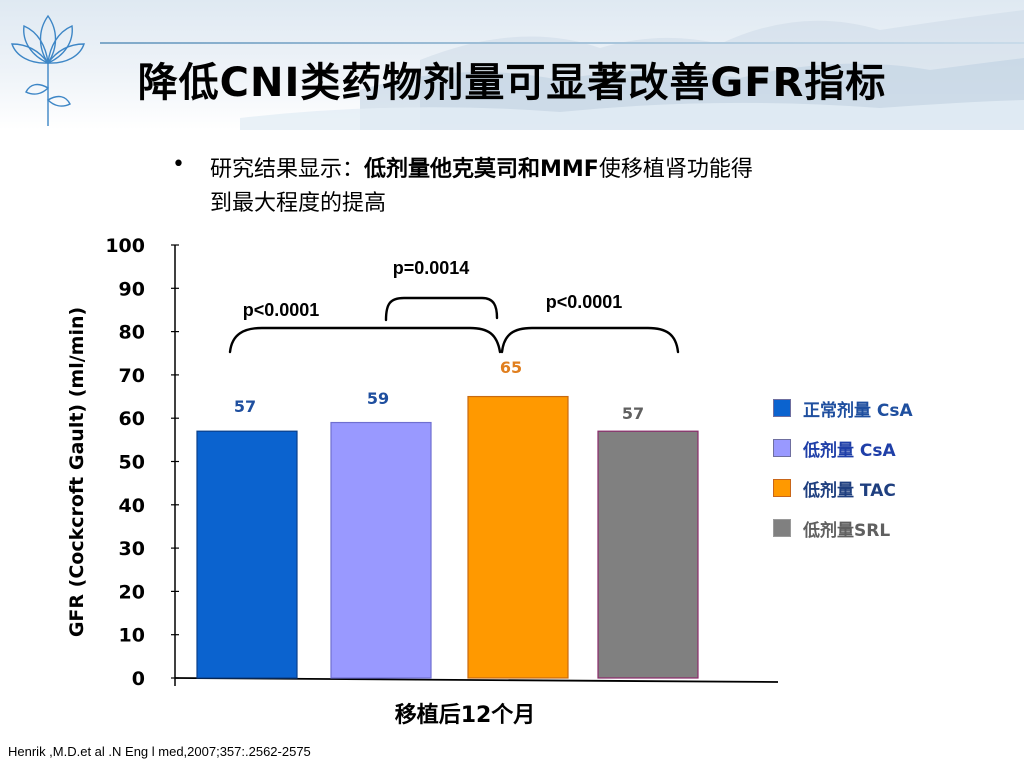  What do you see at coordinates (476, 680) in the screenshot?
I see `x-axis-line` at bounding box center [476, 680].